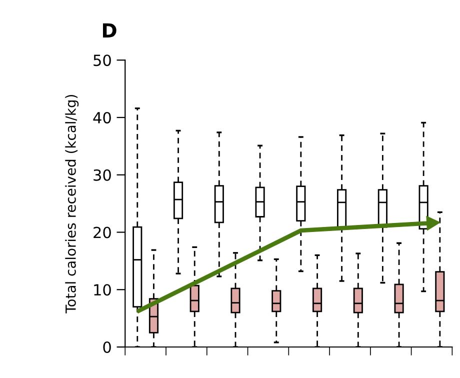 Image resolution: width=460 pixels, height=378 pixels. What do you see at coordinates (102, 232) in the screenshot?
I see `y-tick-label: 20` at bounding box center [102, 232].